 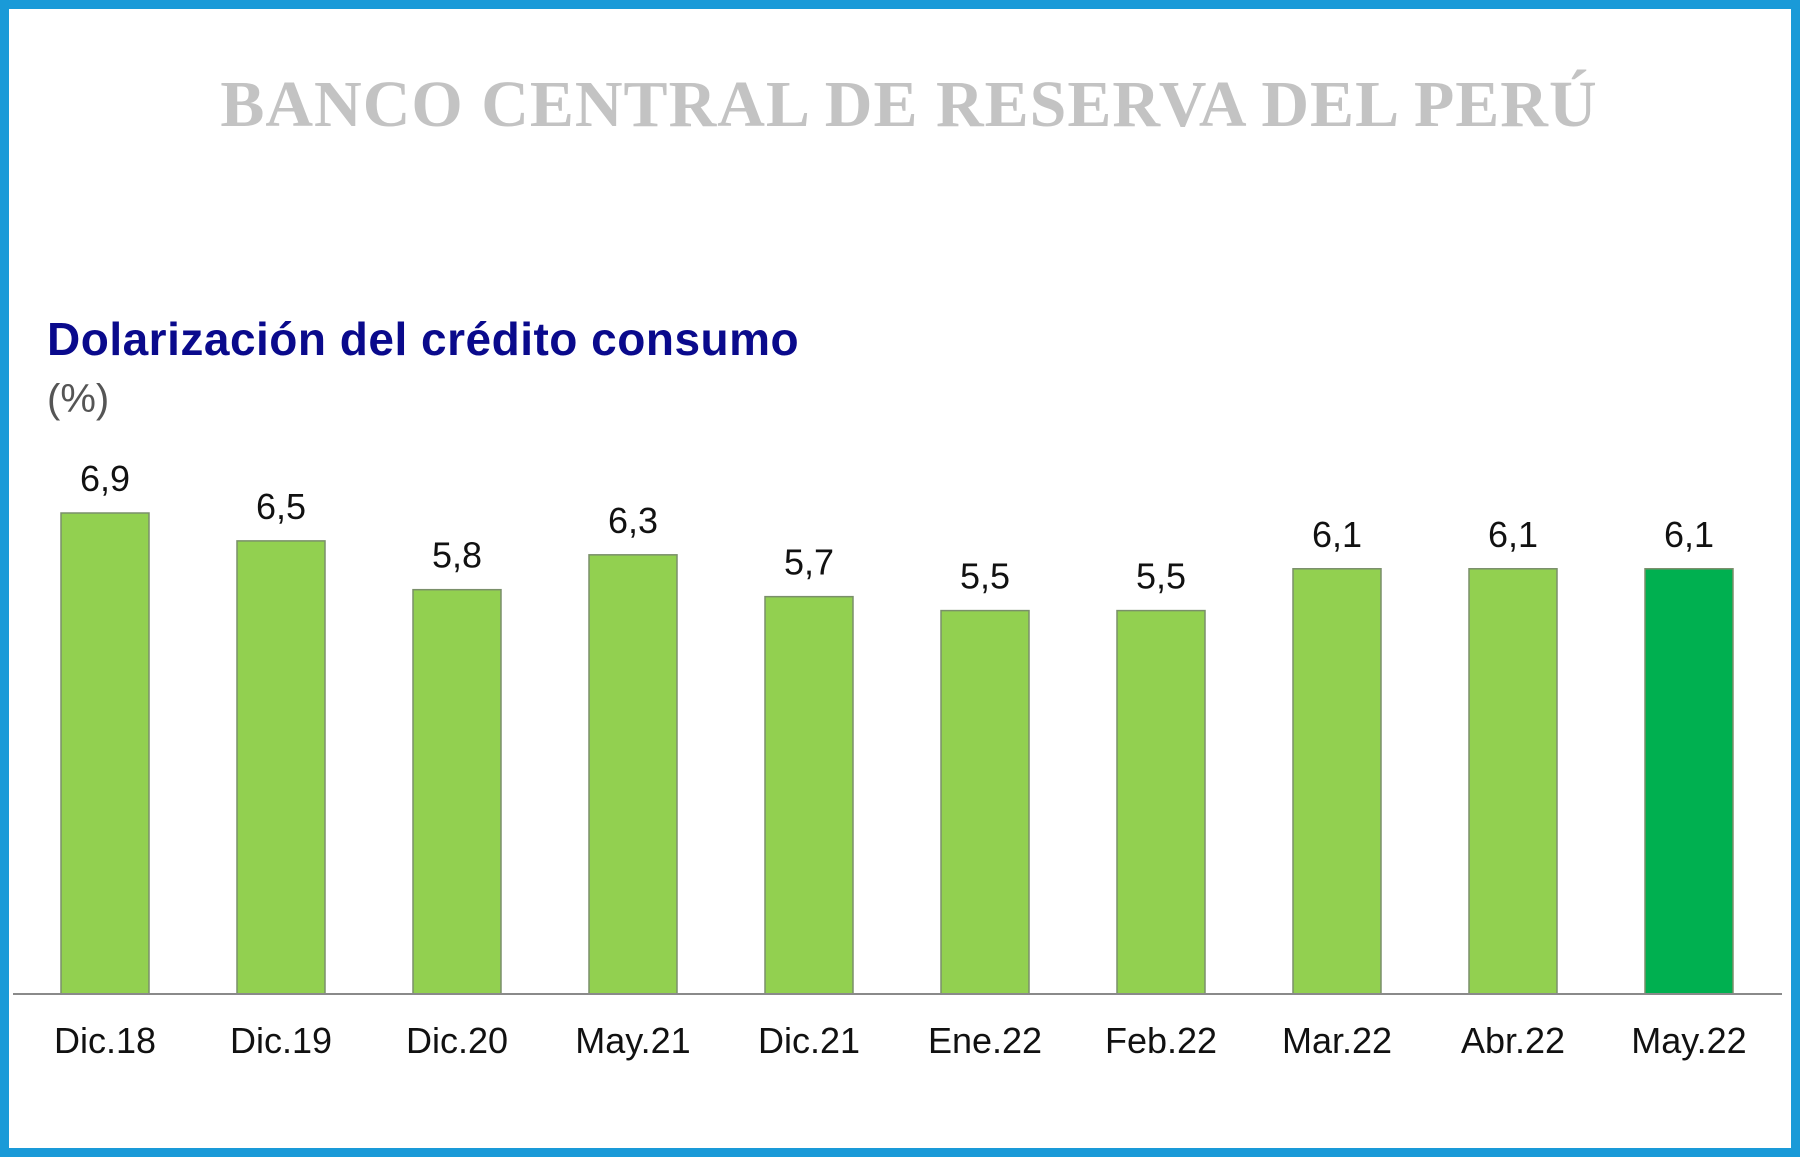 I want to click on x-tick-label: Ene.22, so click(x=985, y=1040).